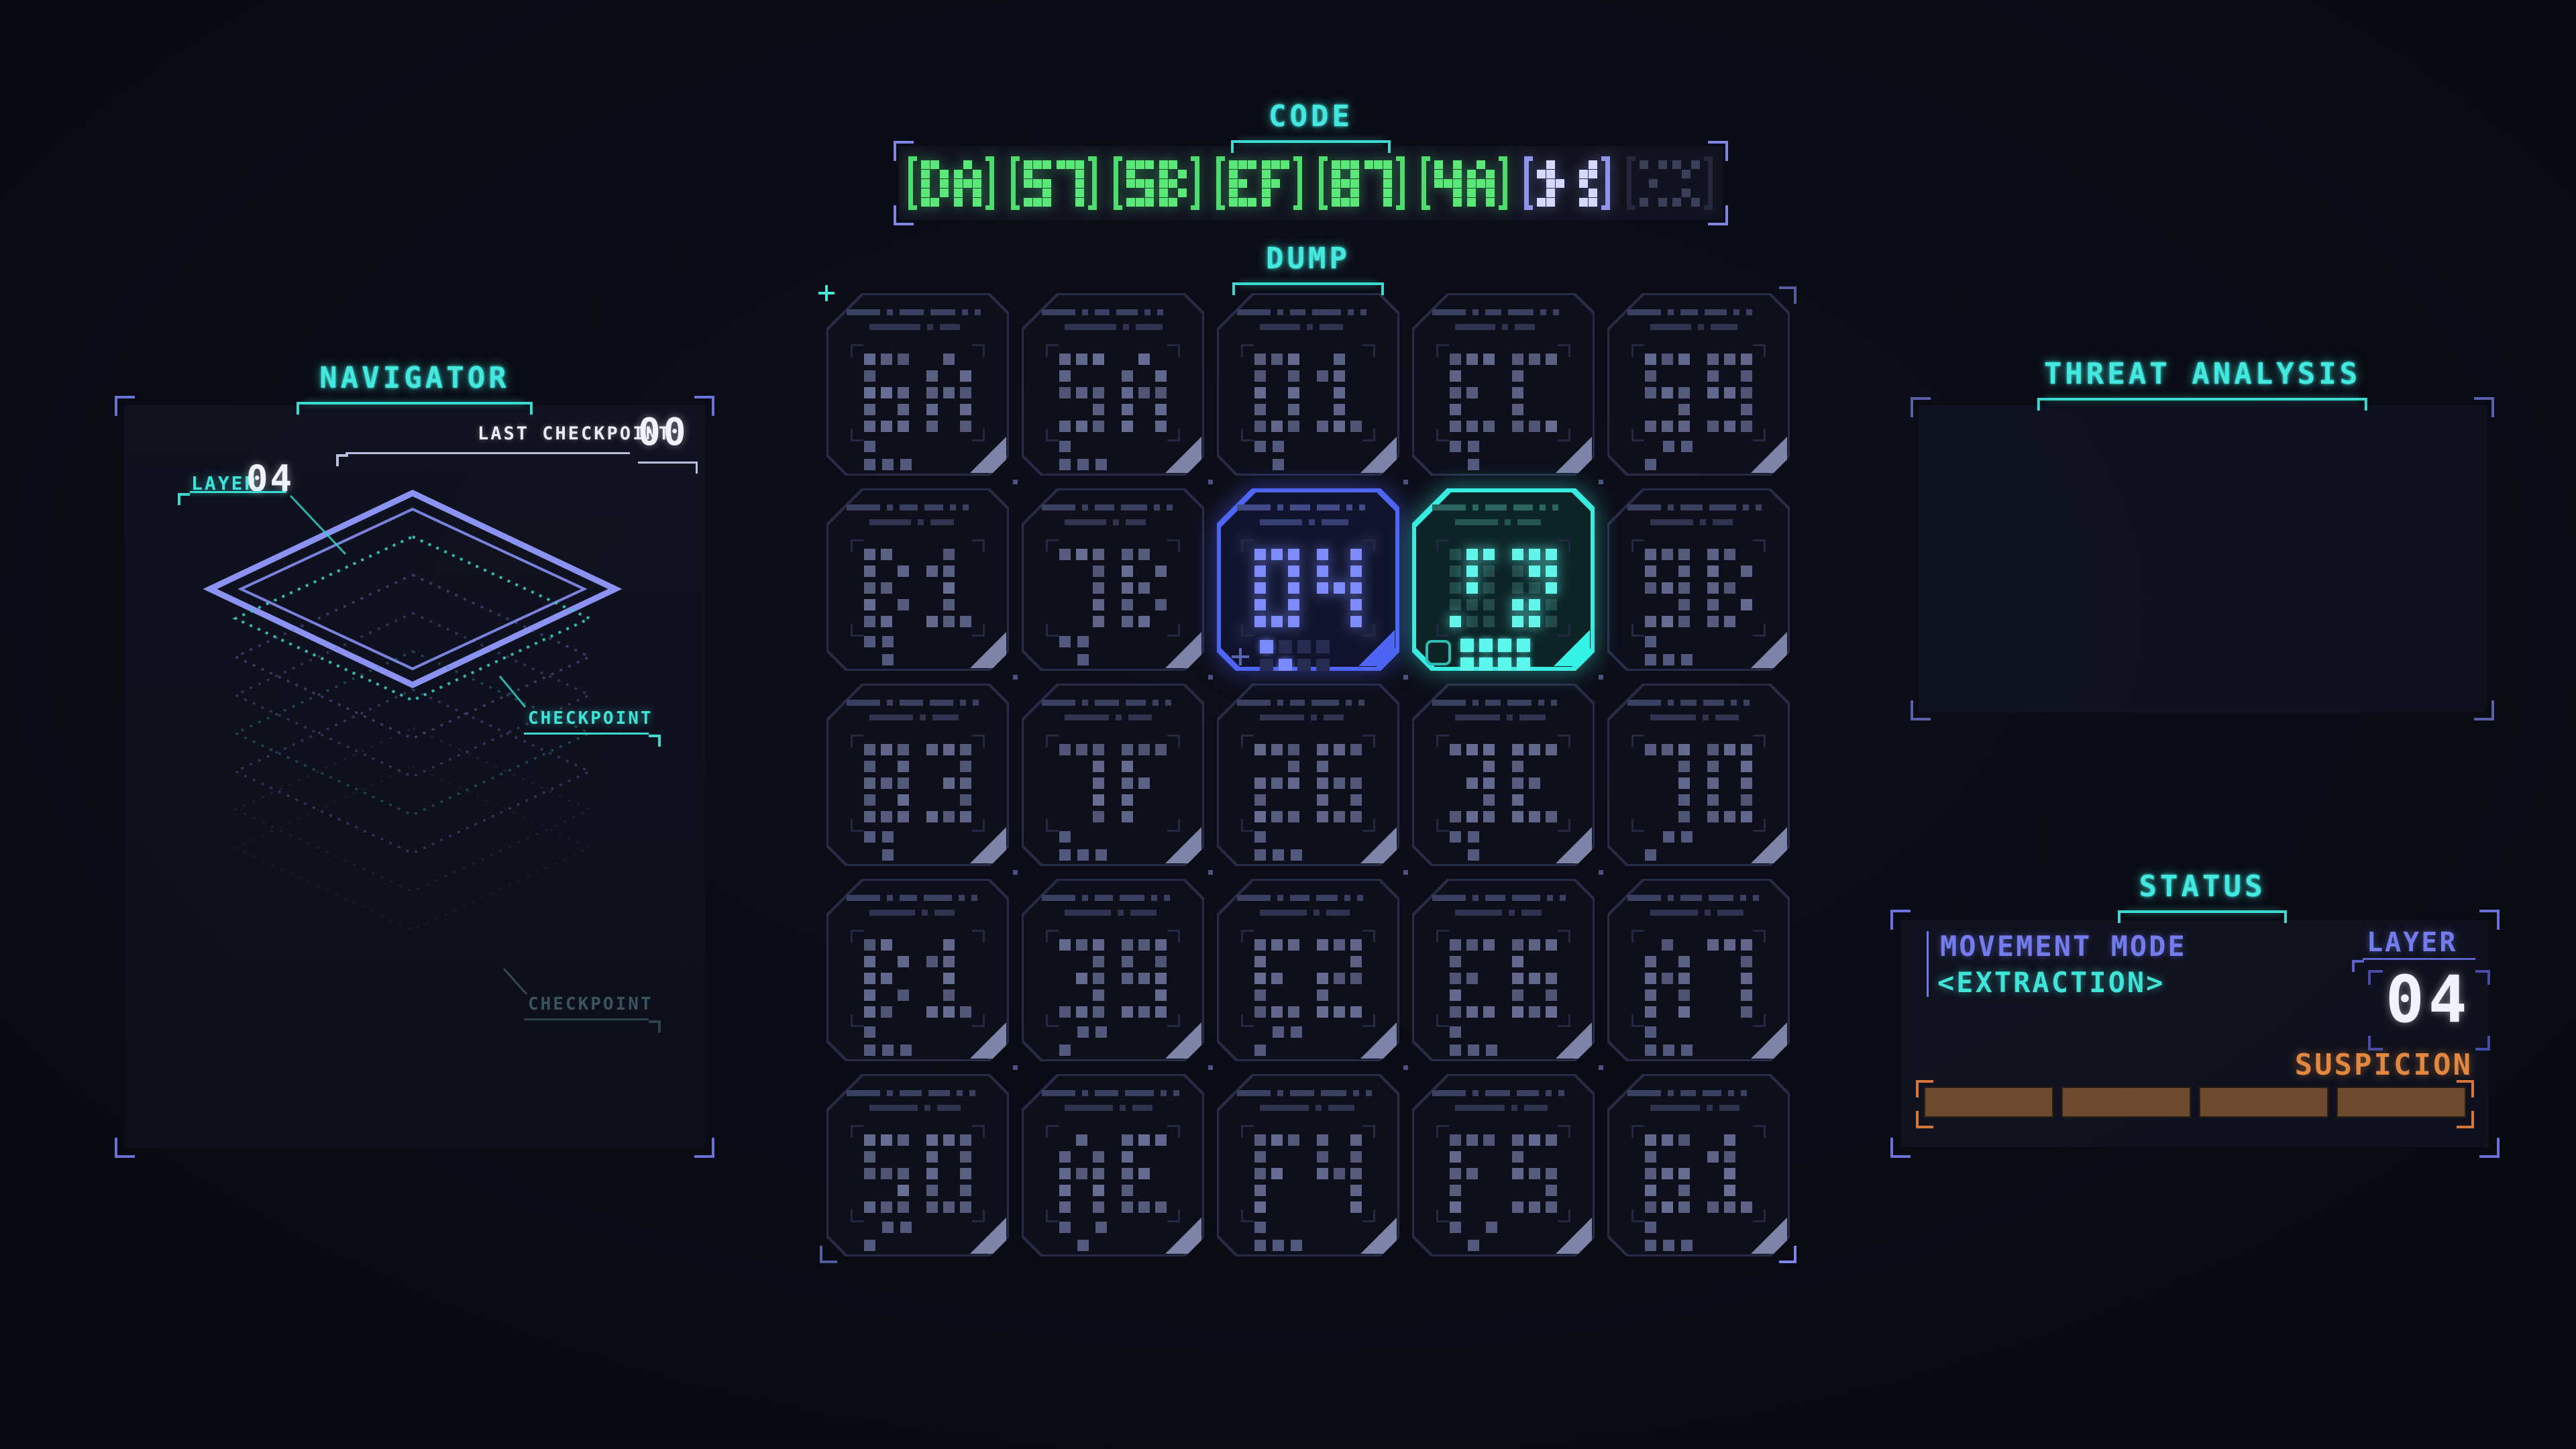 The height and width of the screenshot is (1449, 2576). What do you see at coordinates (917, 384) in the screenshot?
I see `dump-cell-r0c0` at bounding box center [917, 384].